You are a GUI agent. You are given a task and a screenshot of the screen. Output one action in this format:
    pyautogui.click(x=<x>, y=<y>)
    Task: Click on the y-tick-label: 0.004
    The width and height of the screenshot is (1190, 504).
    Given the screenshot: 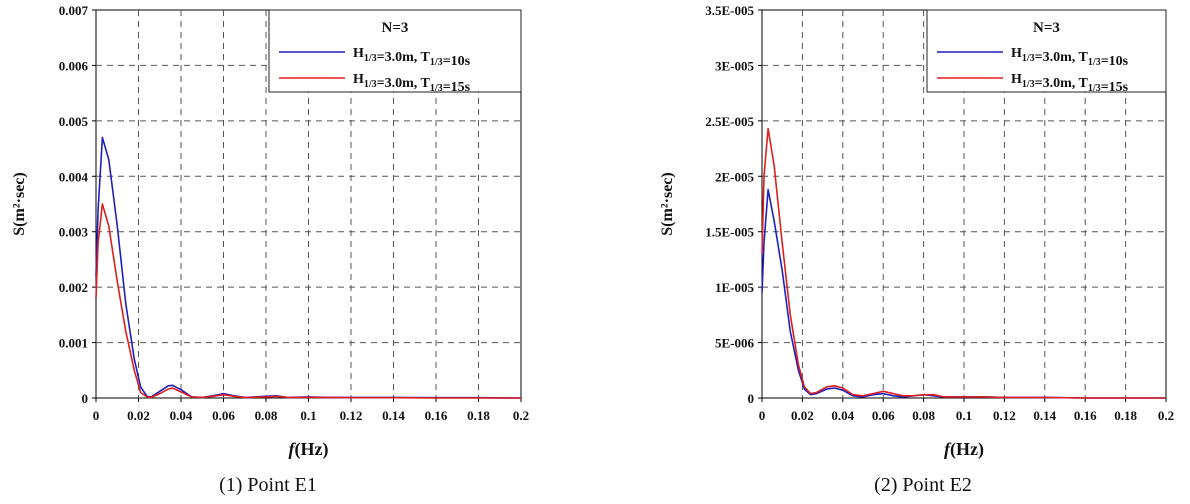 What is the action you would take?
    pyautogui.click(x=74, y=176)
    